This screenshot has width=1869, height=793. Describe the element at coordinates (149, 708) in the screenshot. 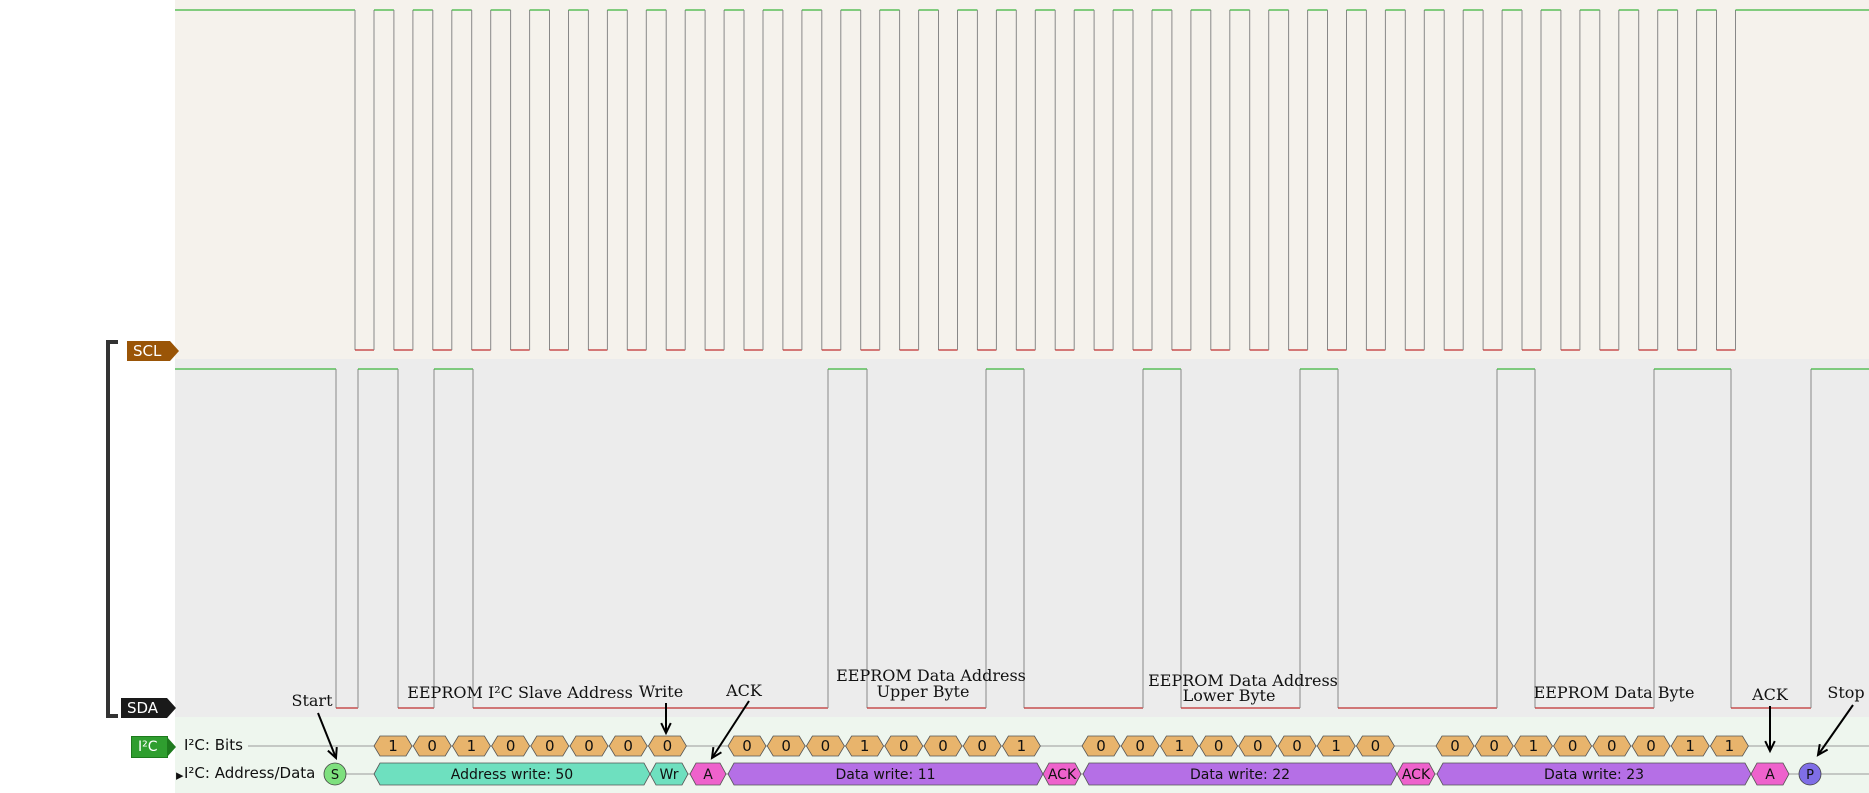

I see `sda-channel-label: SDA` at that location.